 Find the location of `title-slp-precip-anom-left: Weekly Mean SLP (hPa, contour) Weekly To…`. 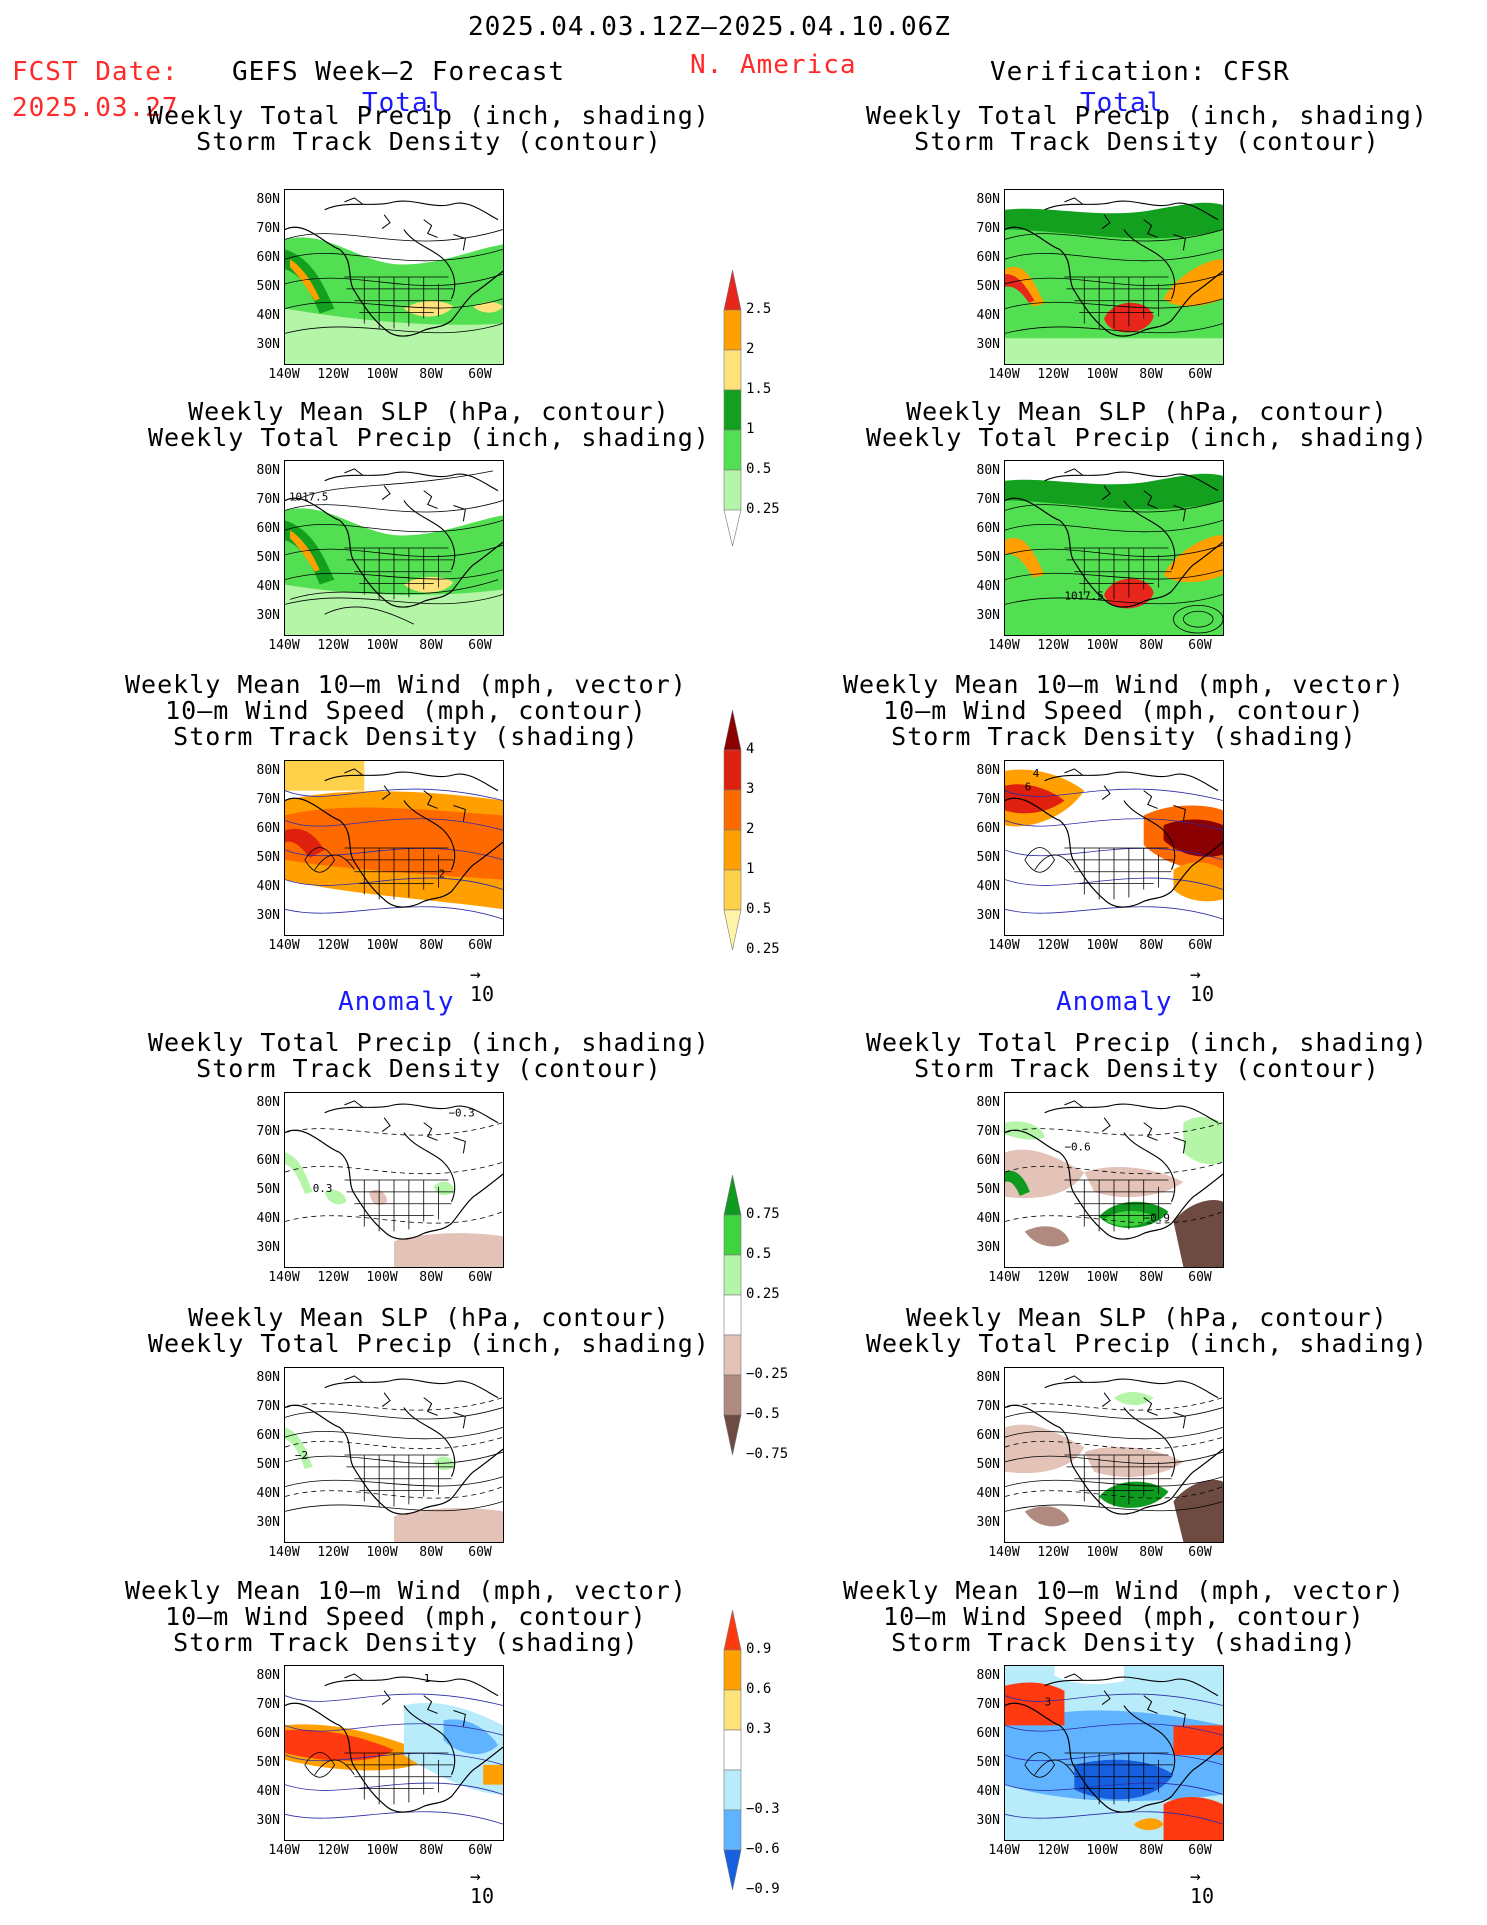

title-slp-precip-anom-left: Weekly Mean SLP (hPa, contour) Weekly To… is located at coordinates (429, 1331).